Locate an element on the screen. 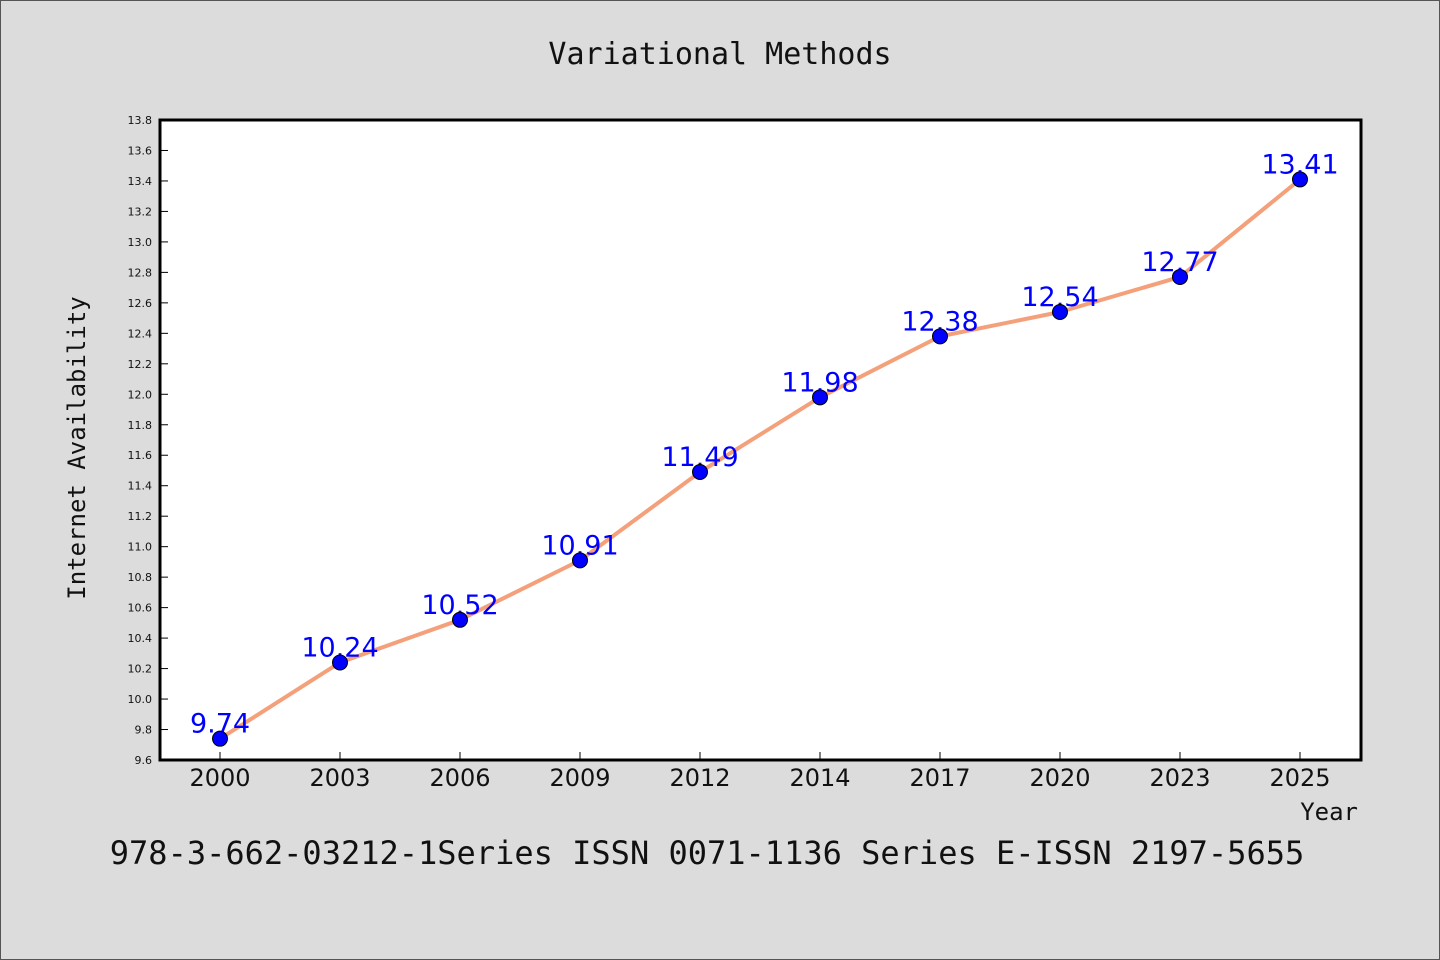  y-tick-label: 11.0 is located at coordinates (140, 547).